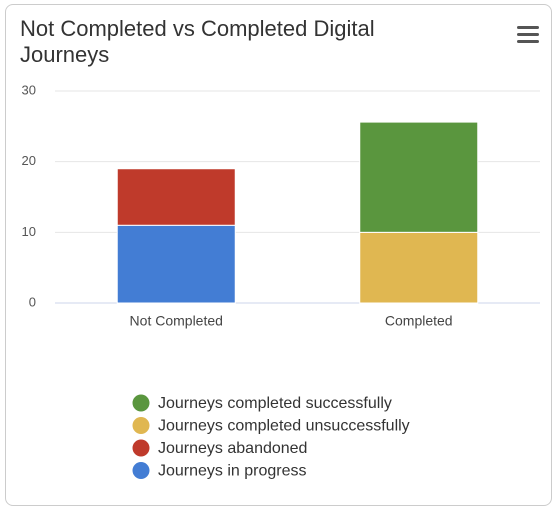  I want to click on y-tick-label: 10, so click(29, 231).